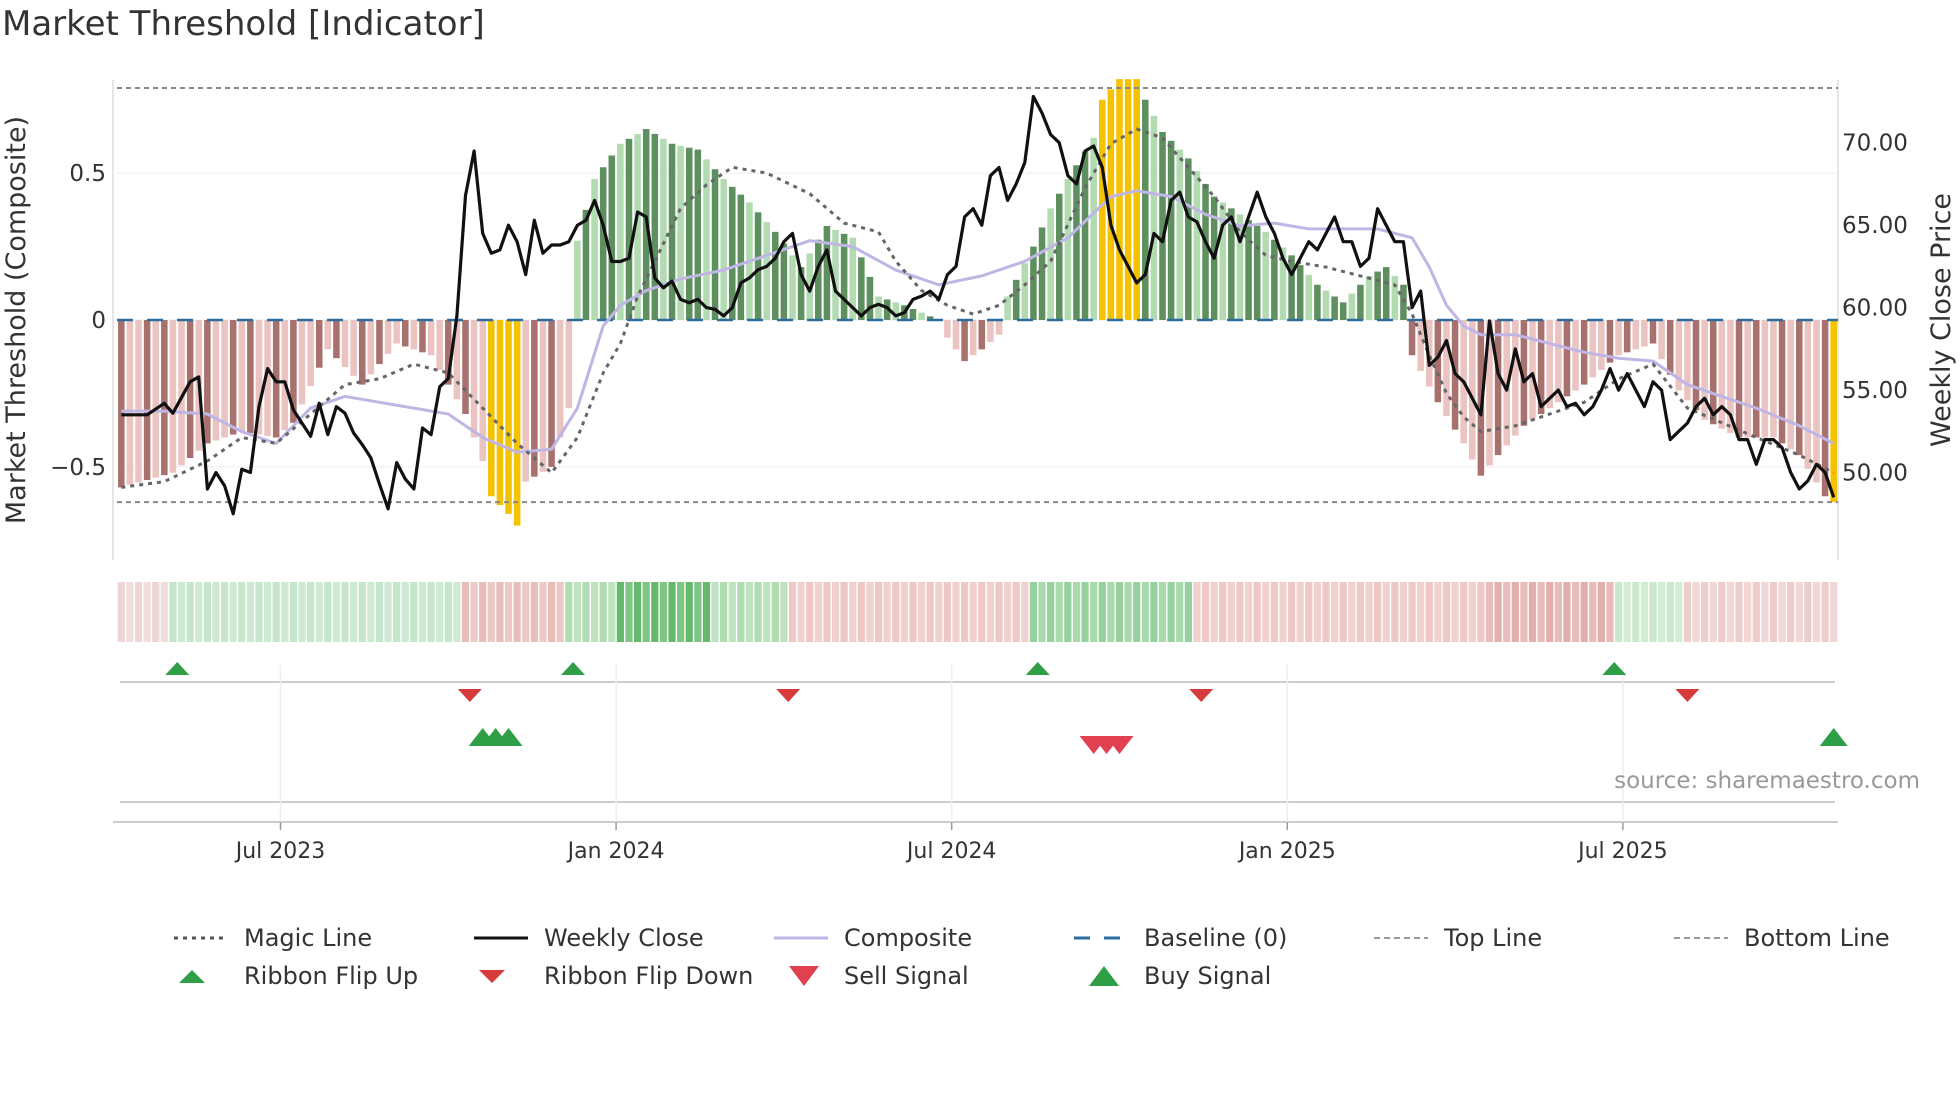 Image resolution: width=1960 pixels, height=1102 pixels. Describe the element at coordinates (16, 320) in the screenshot. I see `y-axis-label-left: Market Threshold (Composite)` at that location.